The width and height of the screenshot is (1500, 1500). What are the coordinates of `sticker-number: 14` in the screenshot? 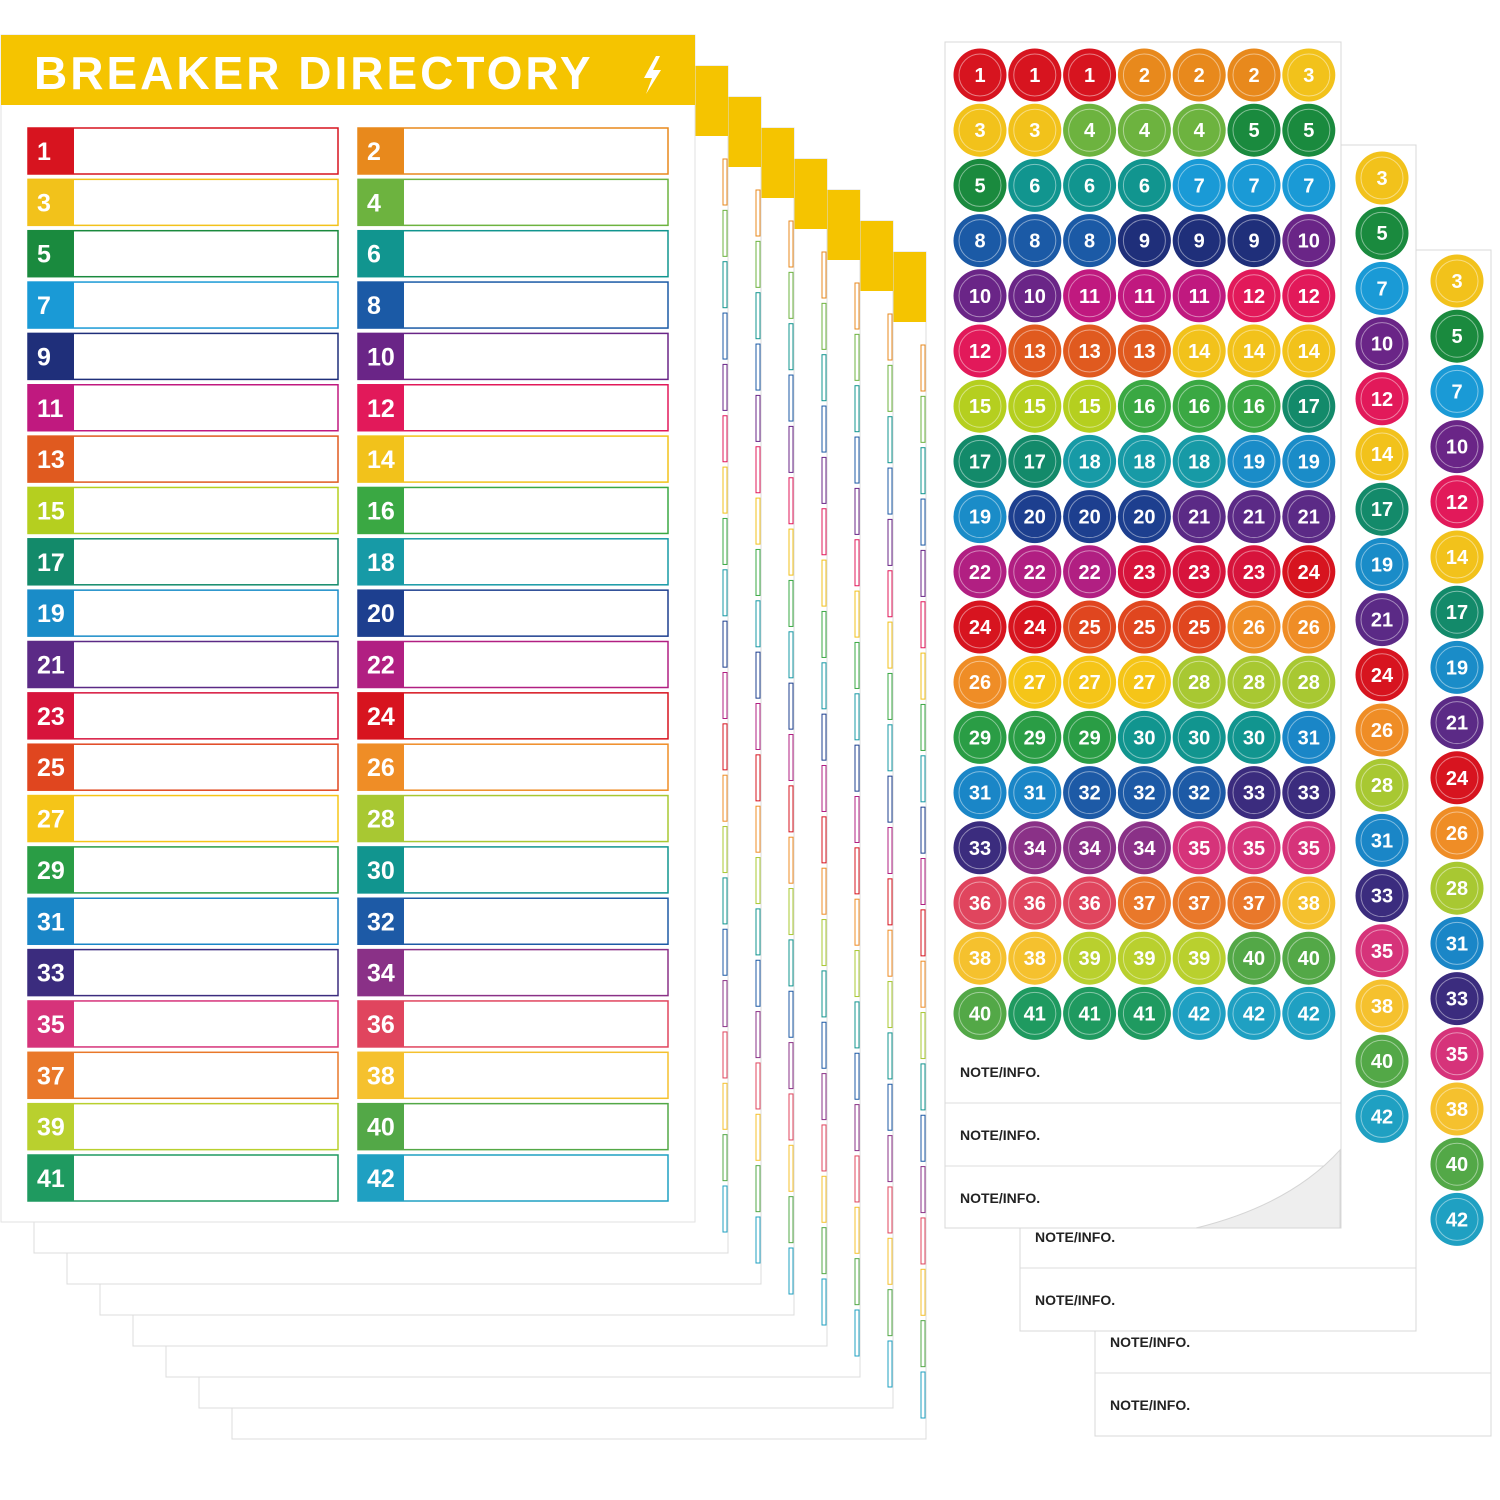 It's located at (1457, 558).